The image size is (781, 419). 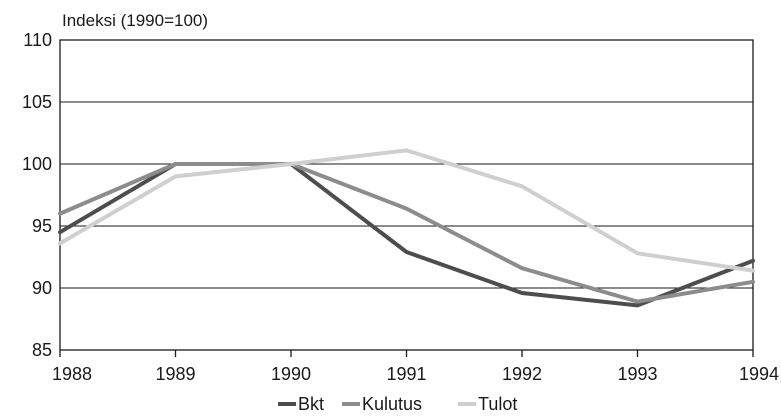 What do you see at coordinates (392, 404) in the screenshot?
I see `legend-label-kulutus: Kulutus` at bounding box center [392, 404].